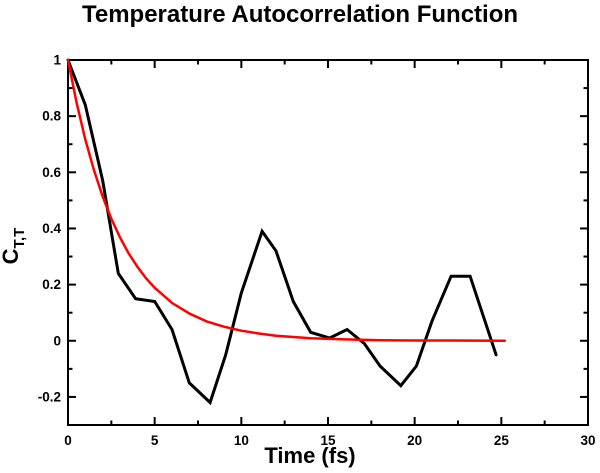 Image resolution: width=600 pixels, height=473 pixels. Describe the element at coordinates (51, 228) in the screenshot. I see `y-tick-label: 0.4` at that location.